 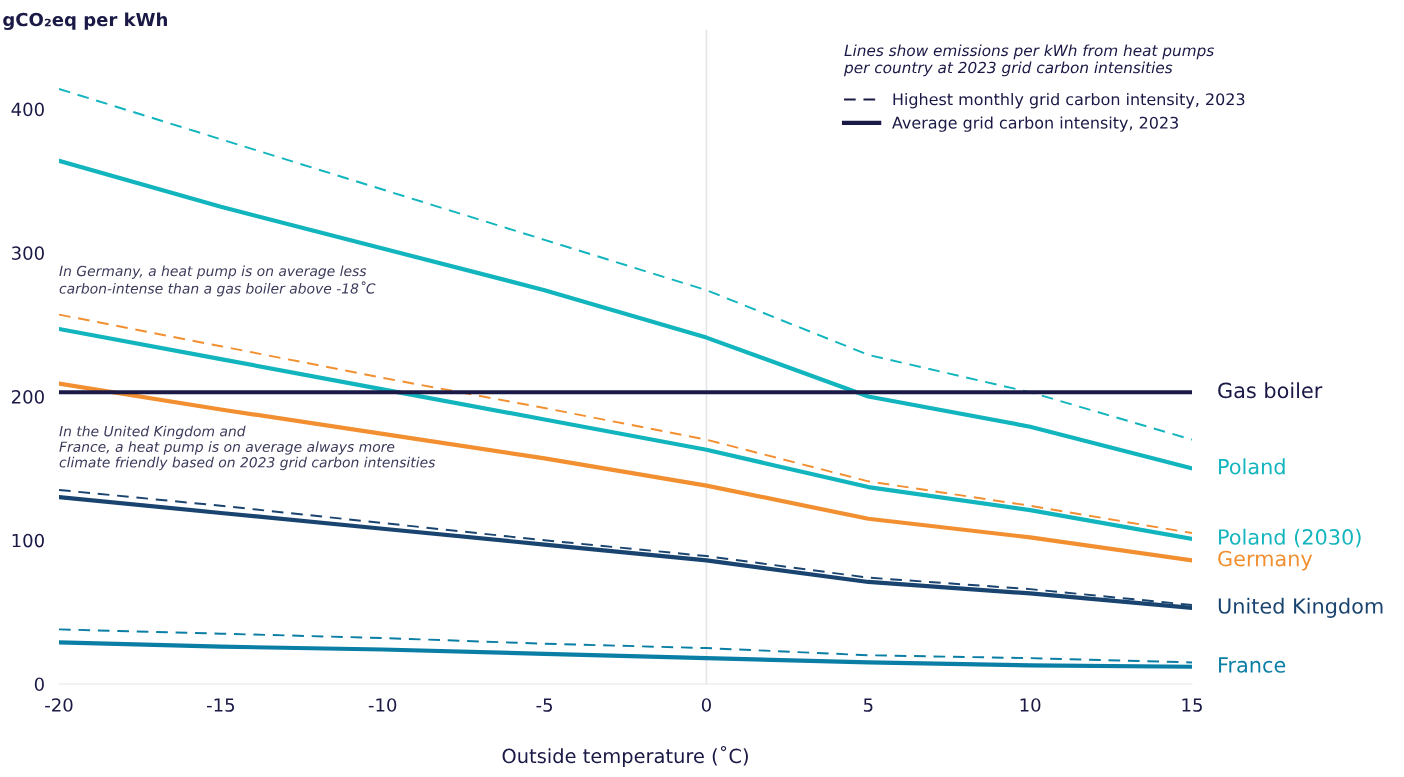 What do you see at coordinates (1028, 60) in the screenshot?
I see `legend-title: Lines show emissions per kWh from heat pumps per country at 2023 grid carbon intensities` at bounding box center [1028, 60].